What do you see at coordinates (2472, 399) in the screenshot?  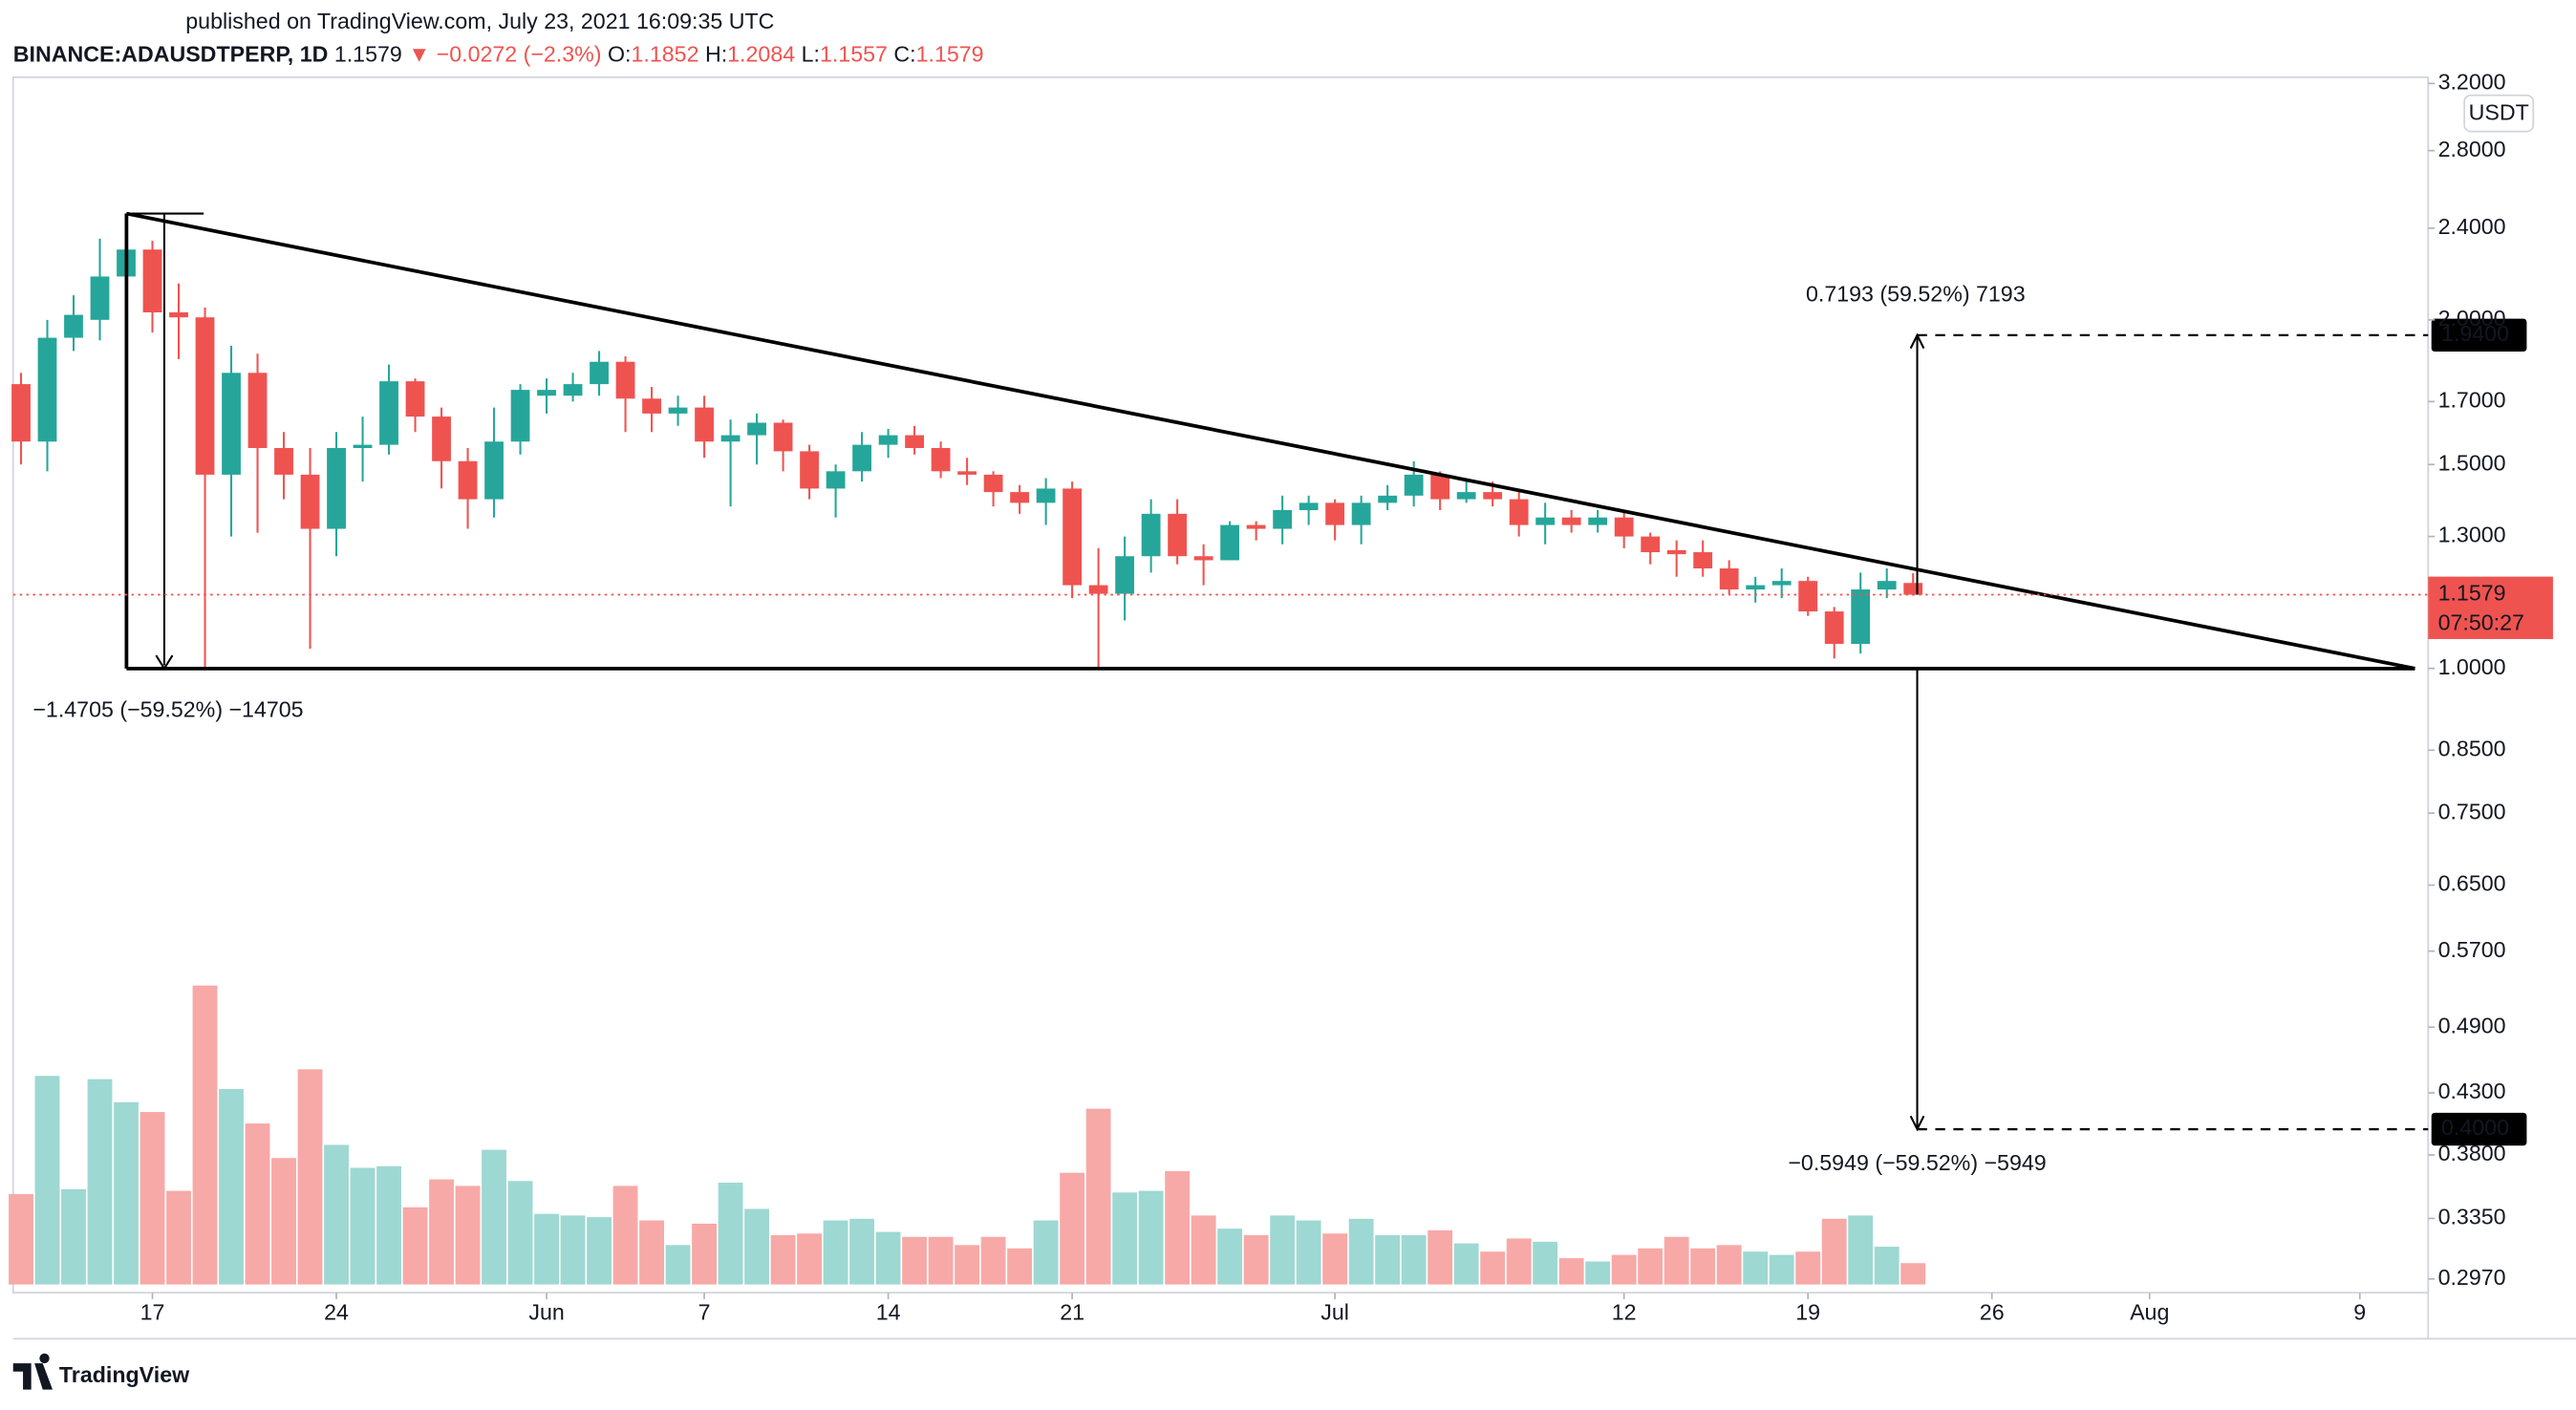 I see `y-tick-label: 1.7000` at bounding box center [2472, 399].